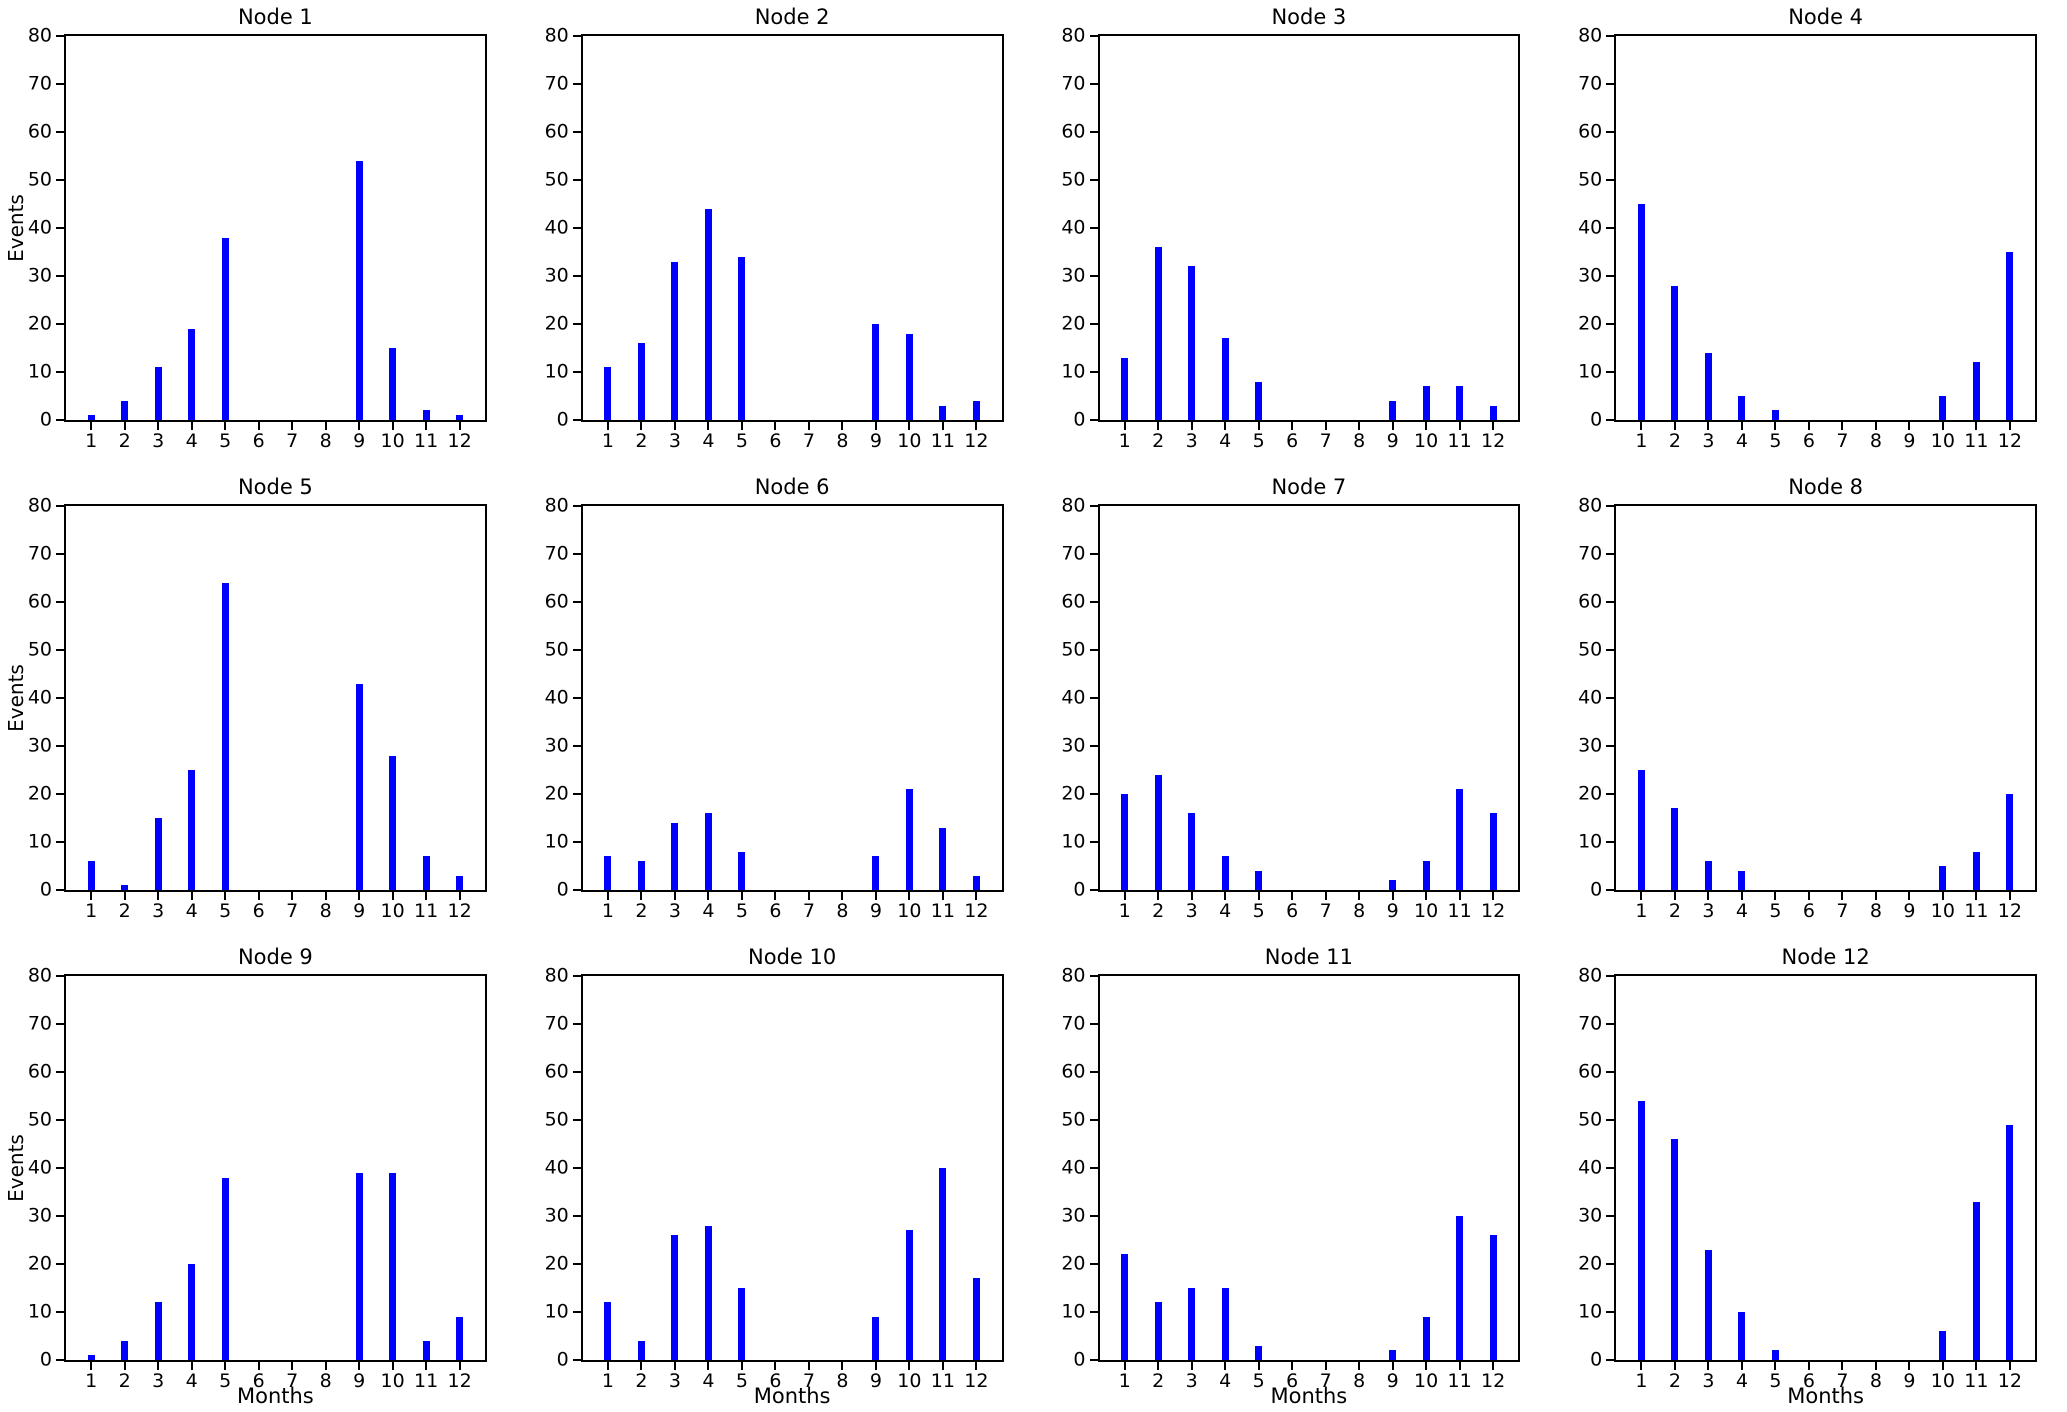  Describe the element at coordinates (1124, 911) in the screenshot. I see `x-tick-label: 1` at that location.